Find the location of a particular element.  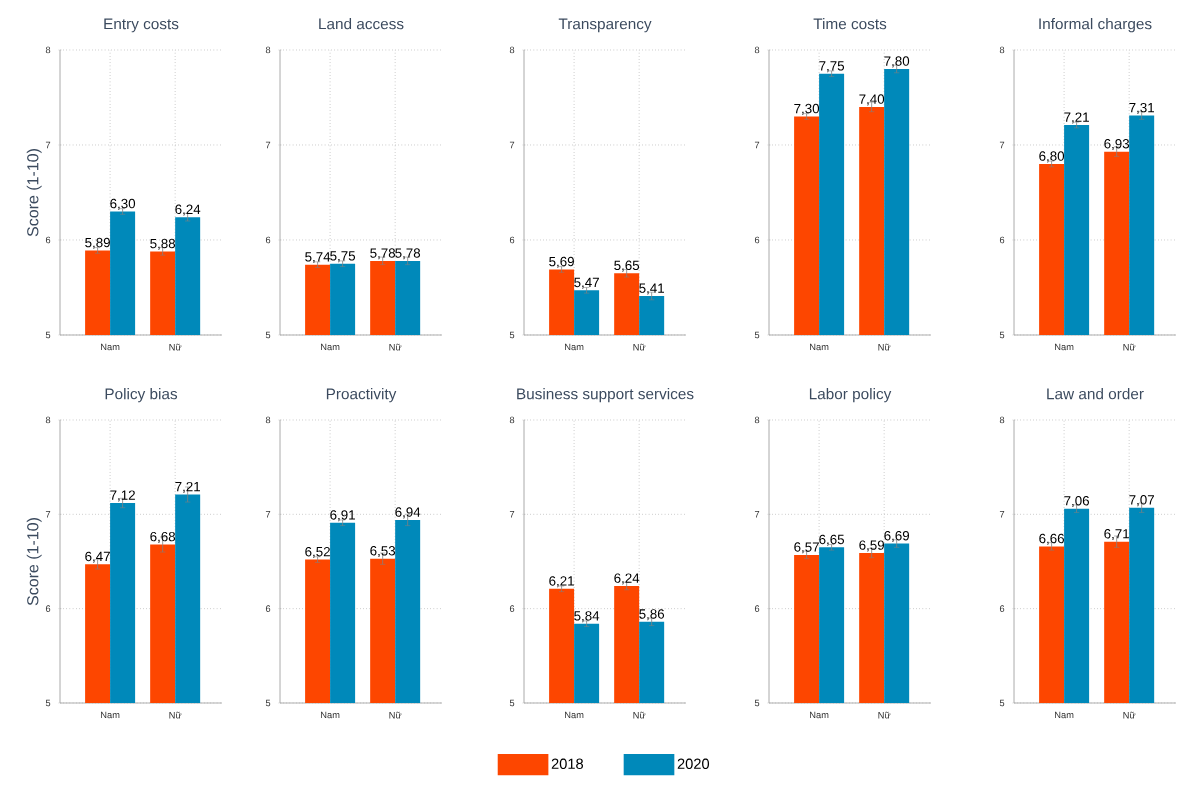

chart-title: Proactivity is located at coordinates (361, 395).